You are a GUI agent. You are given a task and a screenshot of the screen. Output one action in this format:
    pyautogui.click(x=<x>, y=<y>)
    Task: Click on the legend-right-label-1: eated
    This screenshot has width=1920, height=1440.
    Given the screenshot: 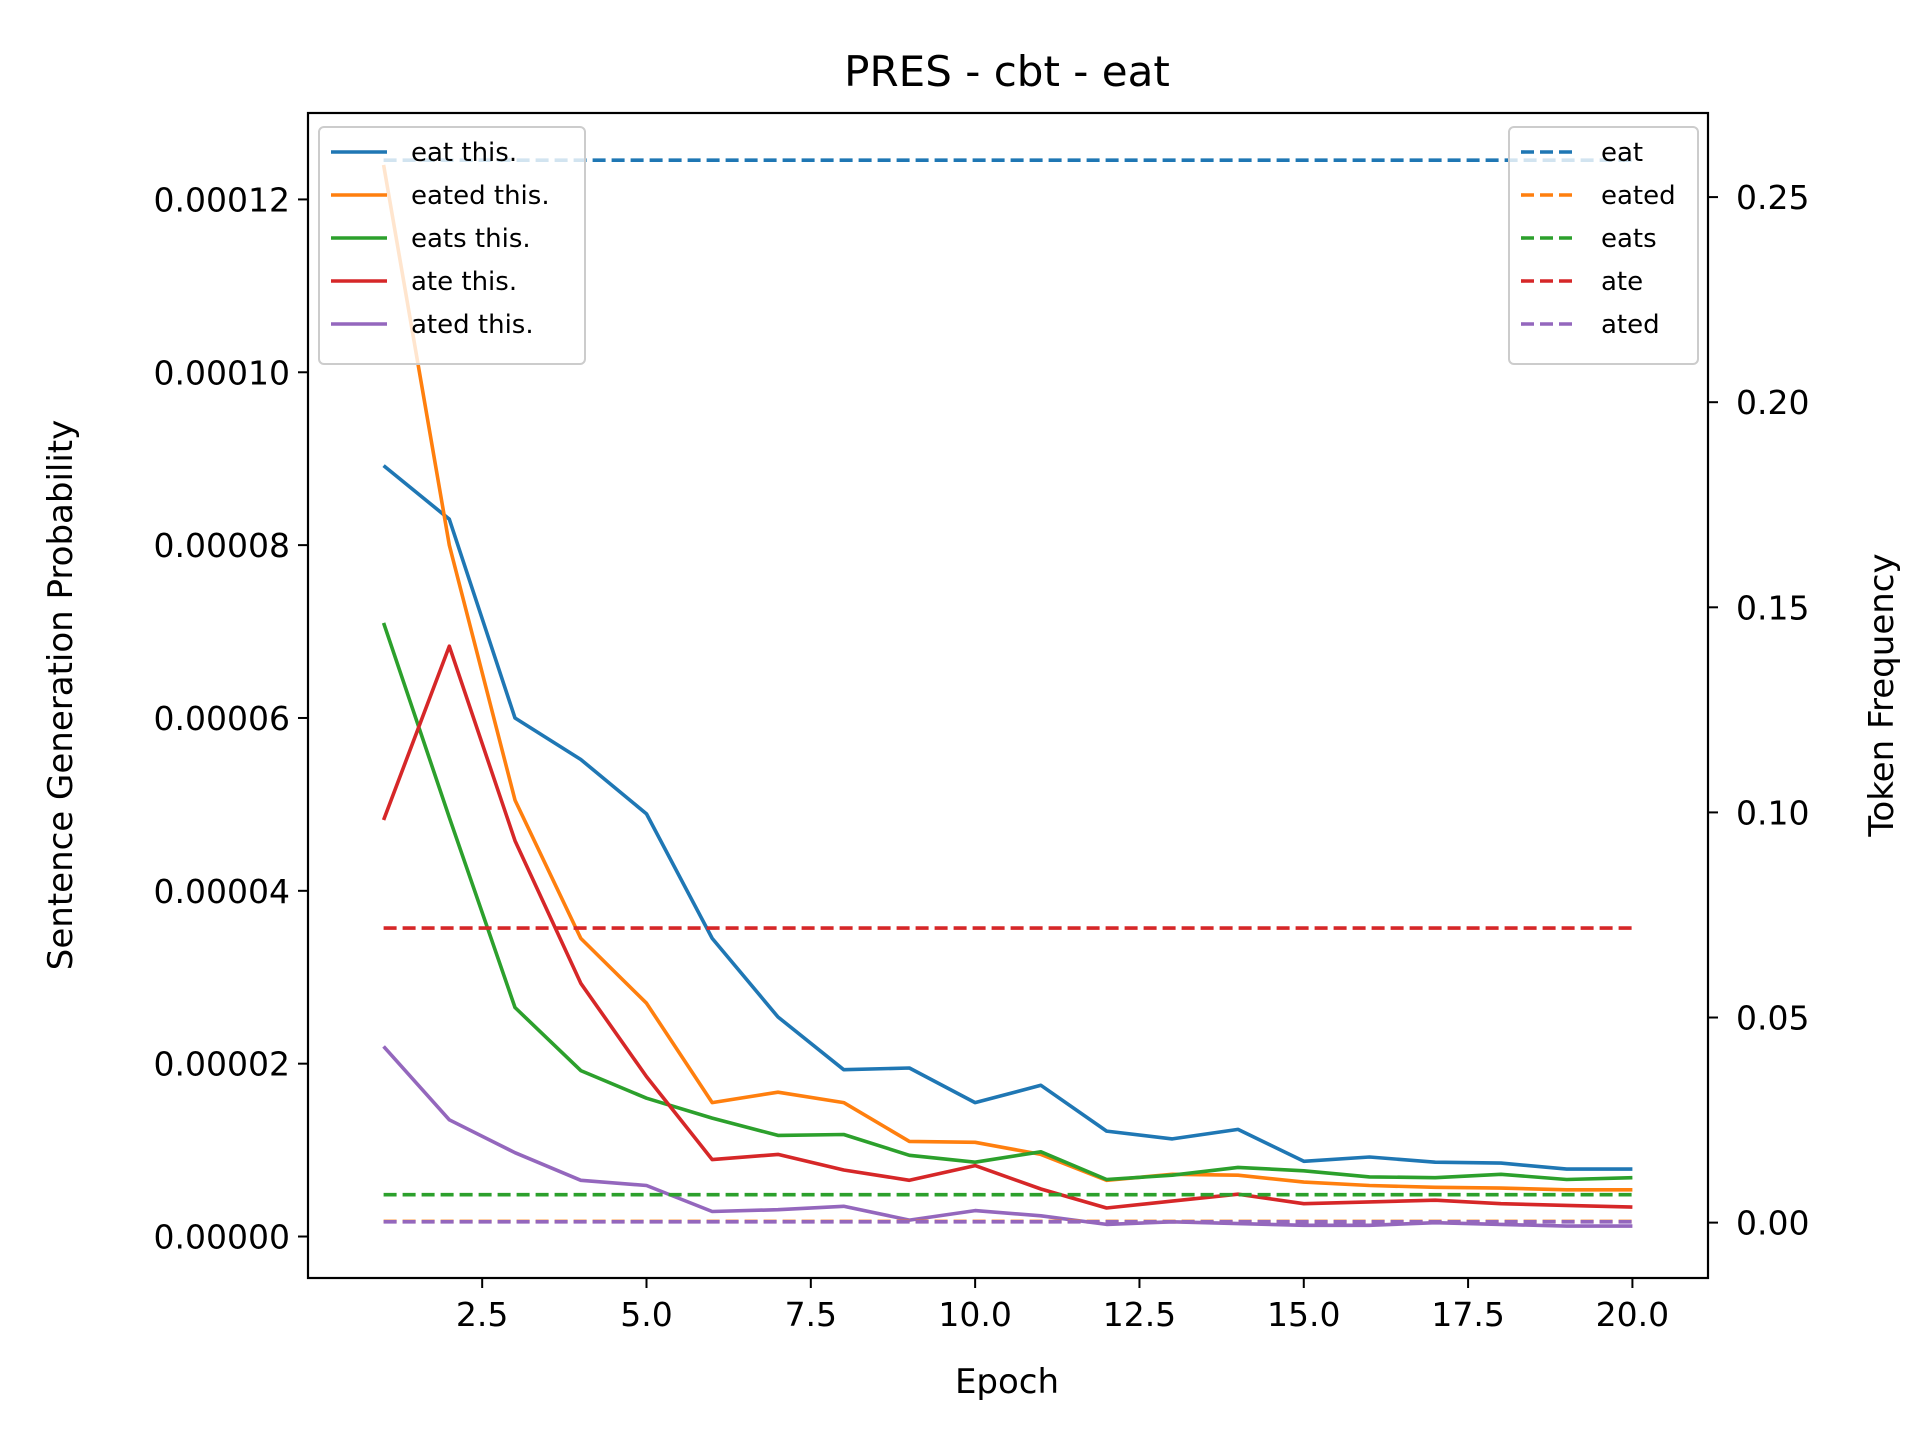 What is the action you would take?
    pyautogui.click(x=1638, y=196)
    